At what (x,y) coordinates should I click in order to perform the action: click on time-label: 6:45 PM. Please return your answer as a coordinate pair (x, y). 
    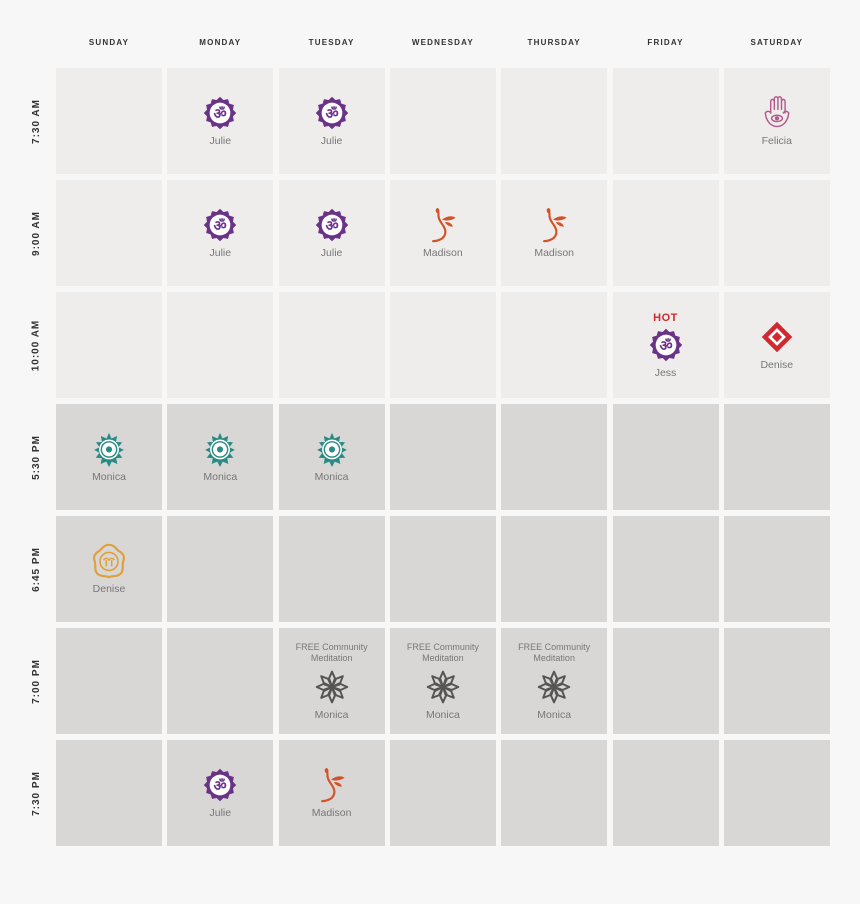
    Looking at the image, I should click on (36, 569).